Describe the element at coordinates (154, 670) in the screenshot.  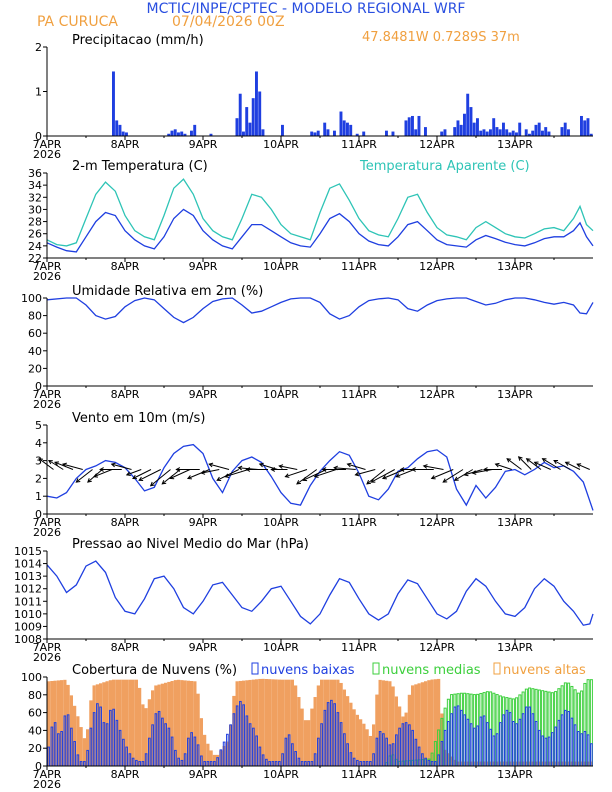
I see `panel-title: Cobertura de Nuvens (%)` at that location.